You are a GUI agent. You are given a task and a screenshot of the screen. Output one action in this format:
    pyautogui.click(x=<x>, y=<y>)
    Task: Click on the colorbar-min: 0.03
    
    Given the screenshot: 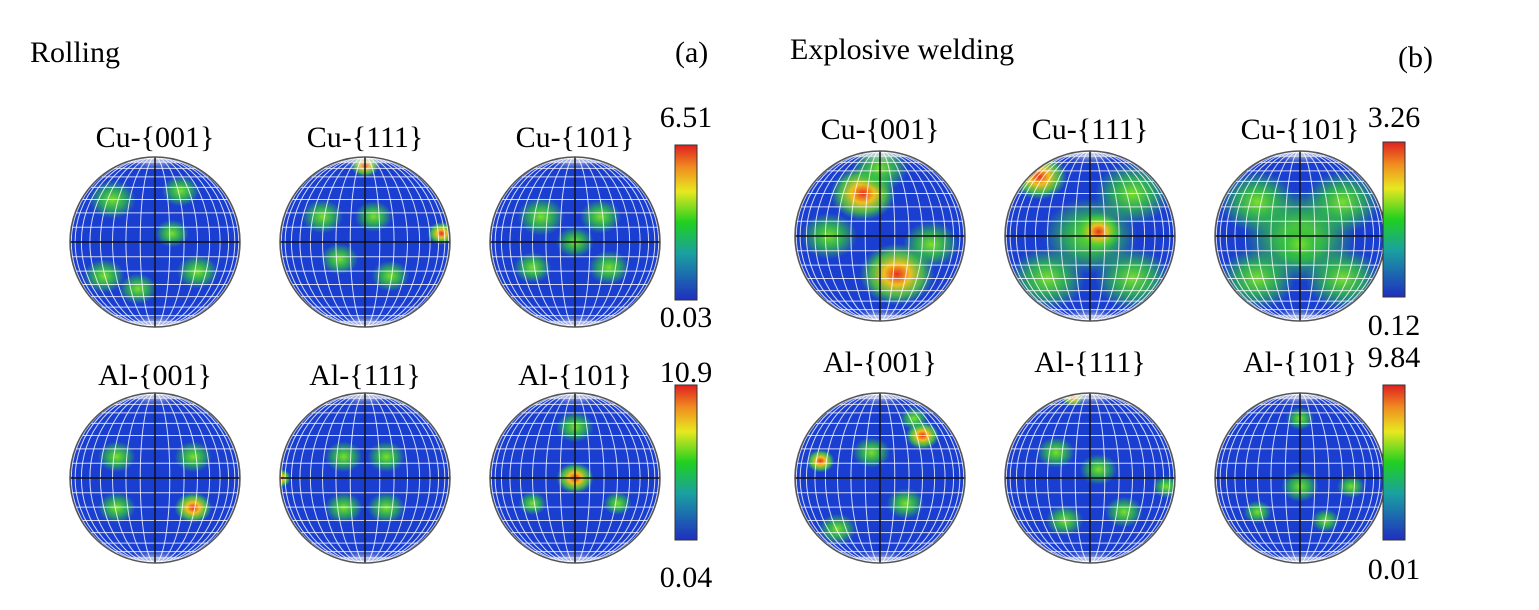 What is the action you would take?
    pyautogui.click(x=686, y=317)
    